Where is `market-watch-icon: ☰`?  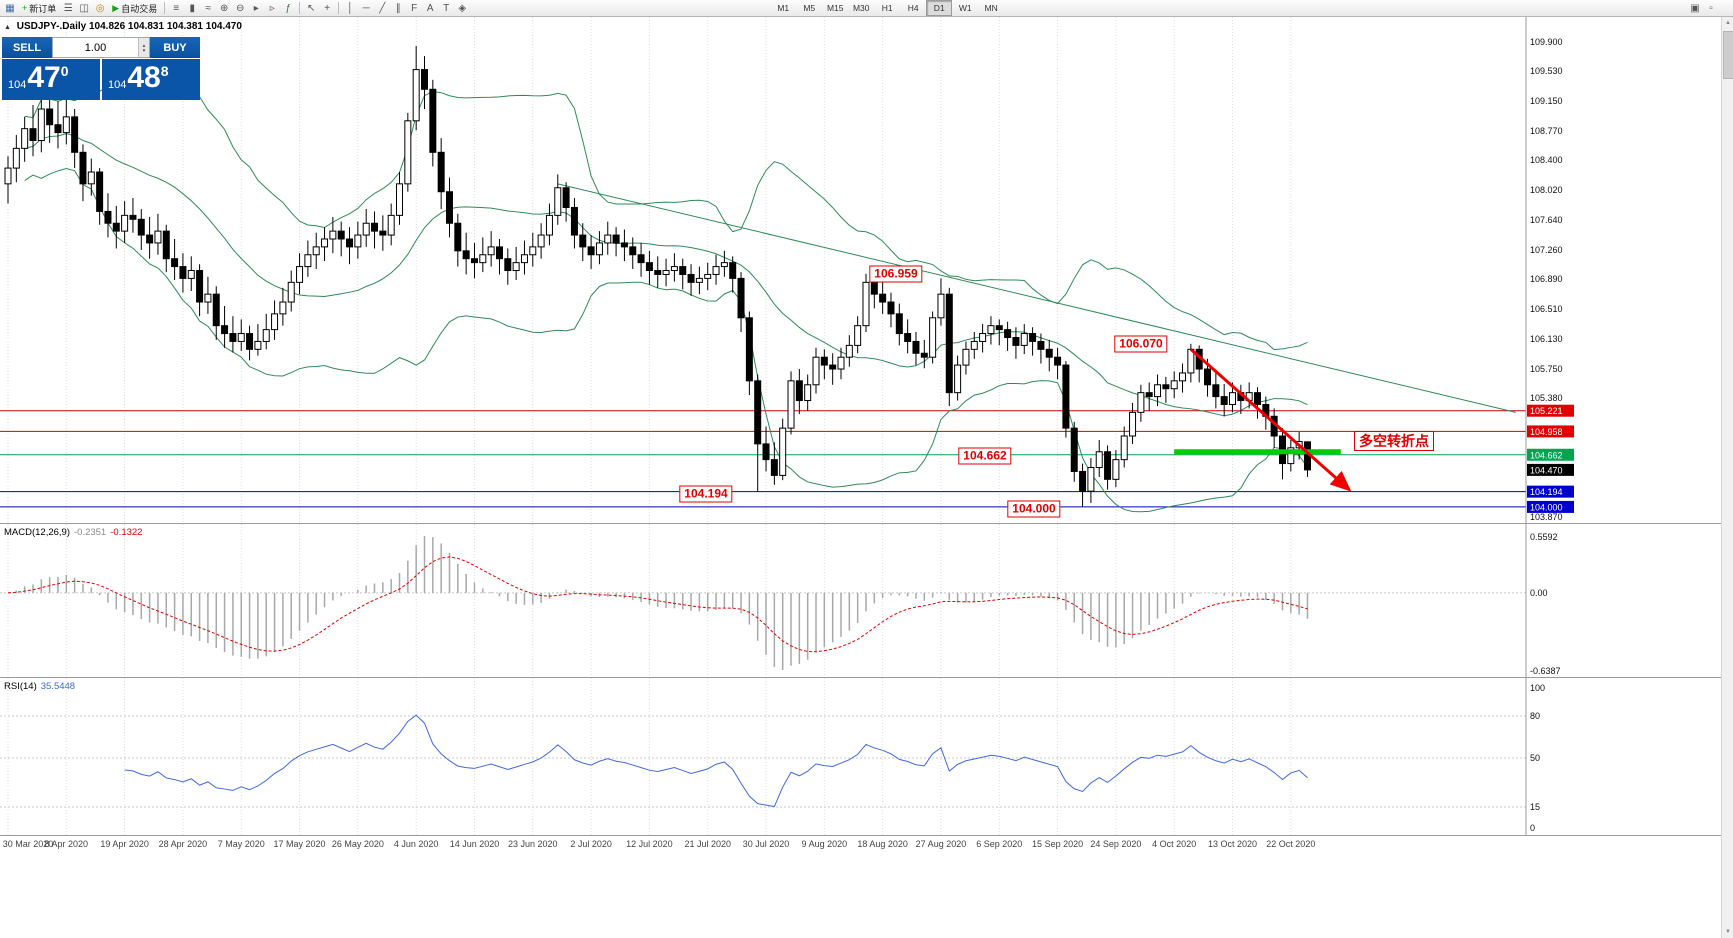 market-watch-icon: ☰ is located at coordinates (68, 8).